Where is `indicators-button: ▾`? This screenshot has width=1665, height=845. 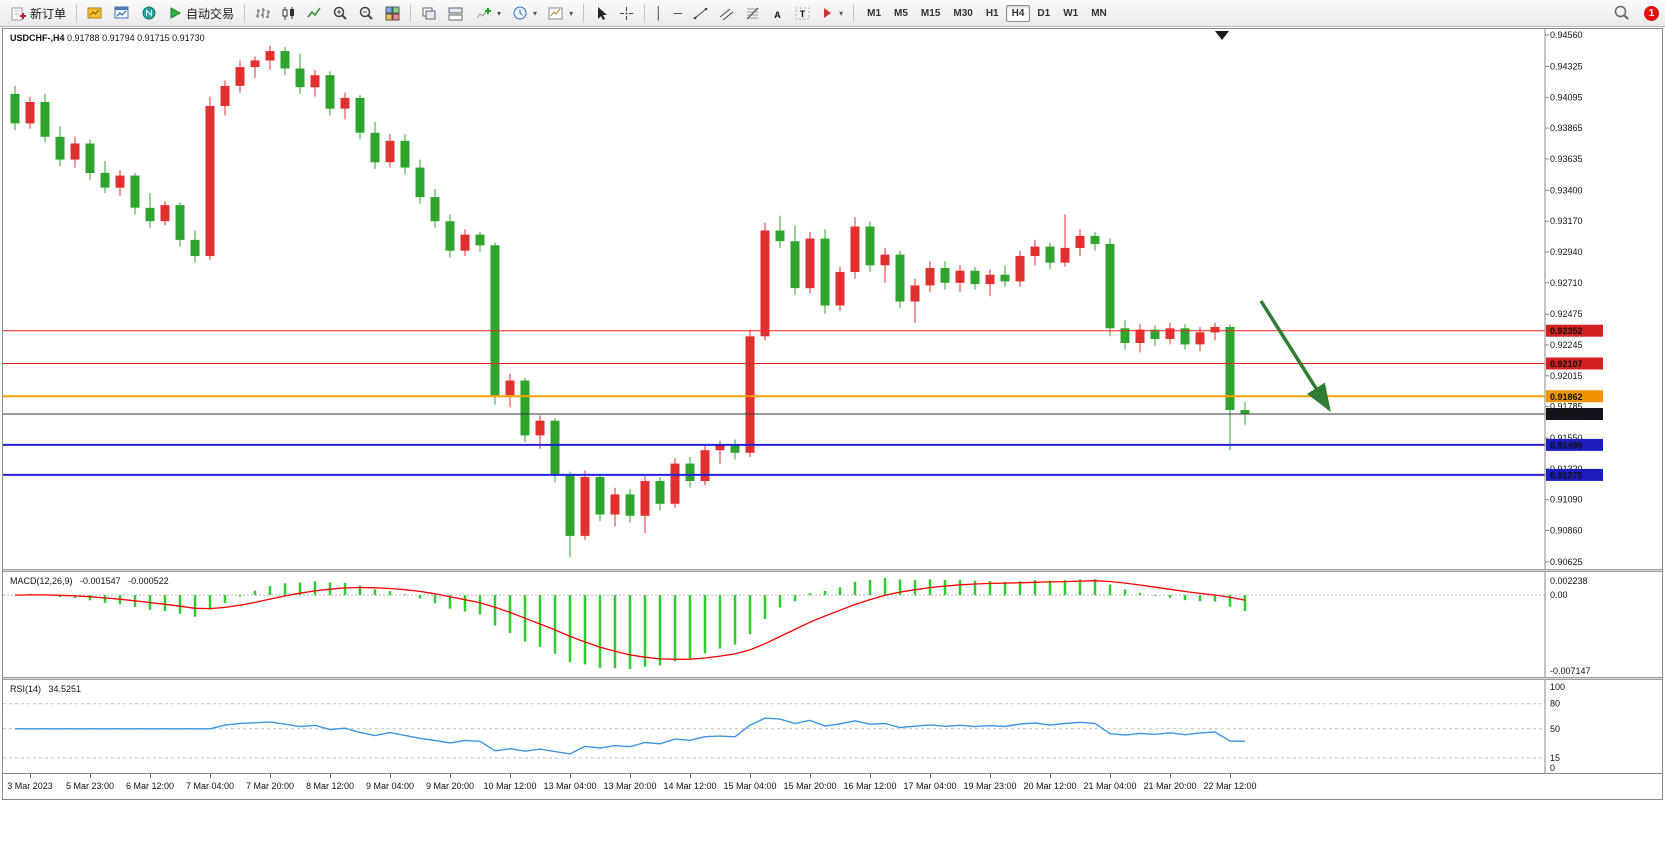
indicators-button: ▾ is located at coordinates (488, 13).